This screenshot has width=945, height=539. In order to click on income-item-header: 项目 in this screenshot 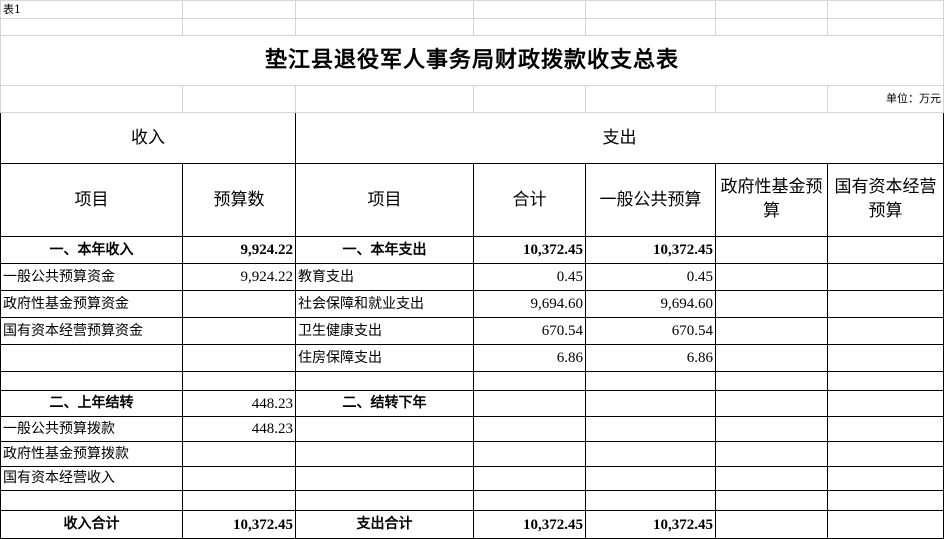, I will do `click(91, 200)`.